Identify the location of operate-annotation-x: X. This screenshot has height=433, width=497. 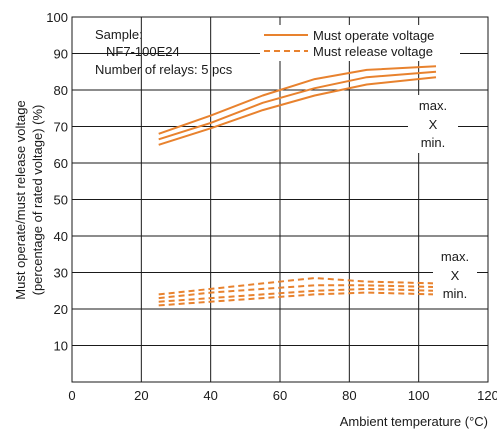
(433, 124).